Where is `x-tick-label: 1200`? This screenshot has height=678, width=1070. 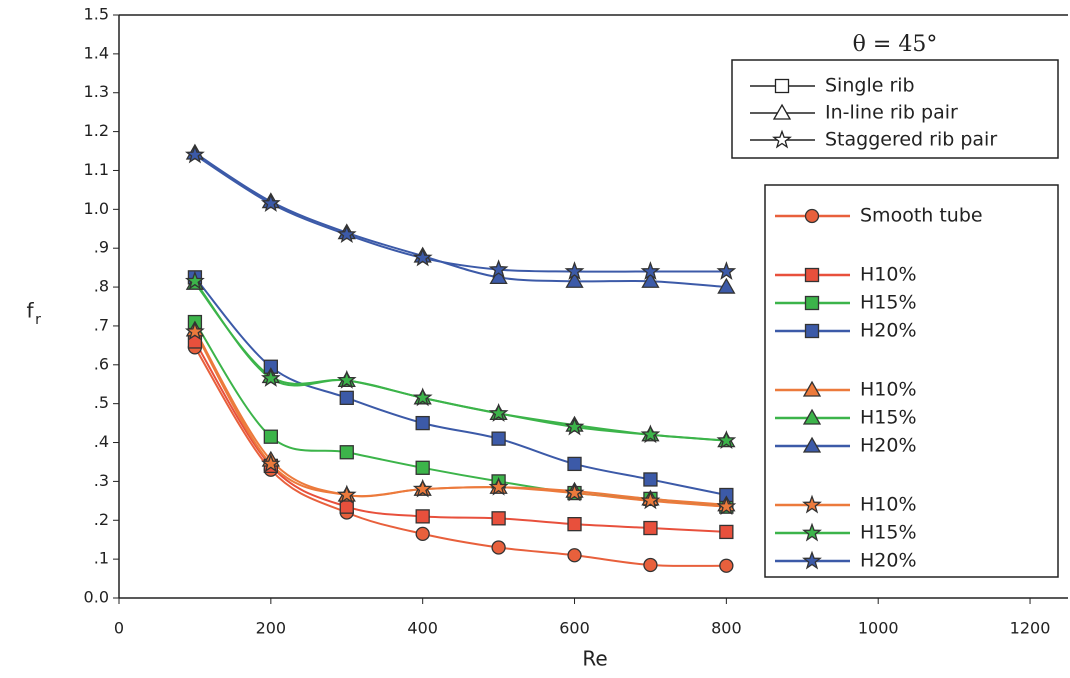
x-tick-label: 1200 is located at coordinates (1030, 628).